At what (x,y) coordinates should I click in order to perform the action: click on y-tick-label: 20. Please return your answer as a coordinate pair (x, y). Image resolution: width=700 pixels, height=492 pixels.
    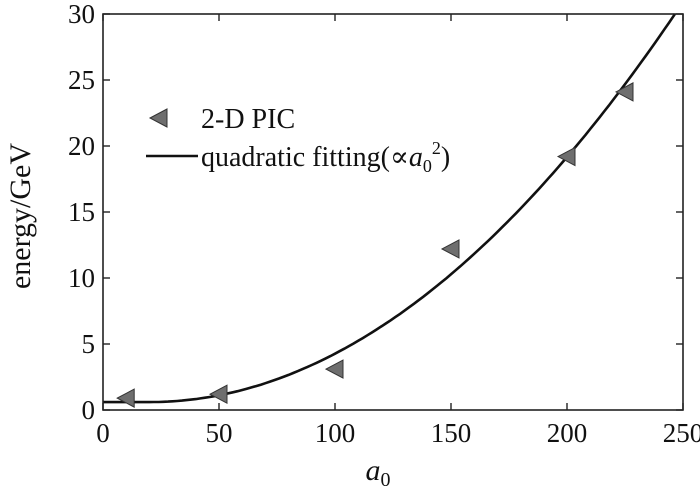
    Looking at the image, I should click on (81, 146).